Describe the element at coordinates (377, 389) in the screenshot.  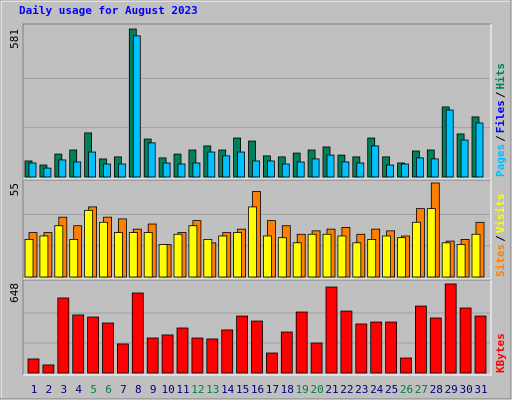
I see `x-tick-label: 24` at that location.